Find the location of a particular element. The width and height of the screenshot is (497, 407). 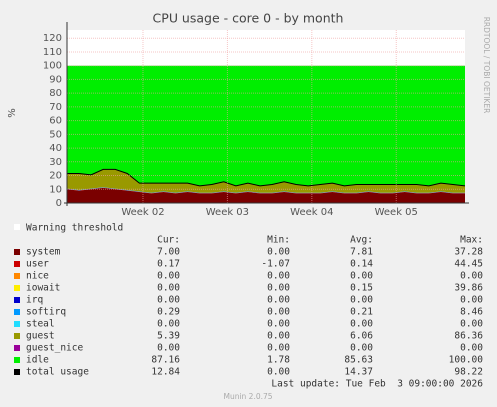

last-update: Last update: Tue Feb 3 09:00:00 2026 is located at coordinates (377, 384).